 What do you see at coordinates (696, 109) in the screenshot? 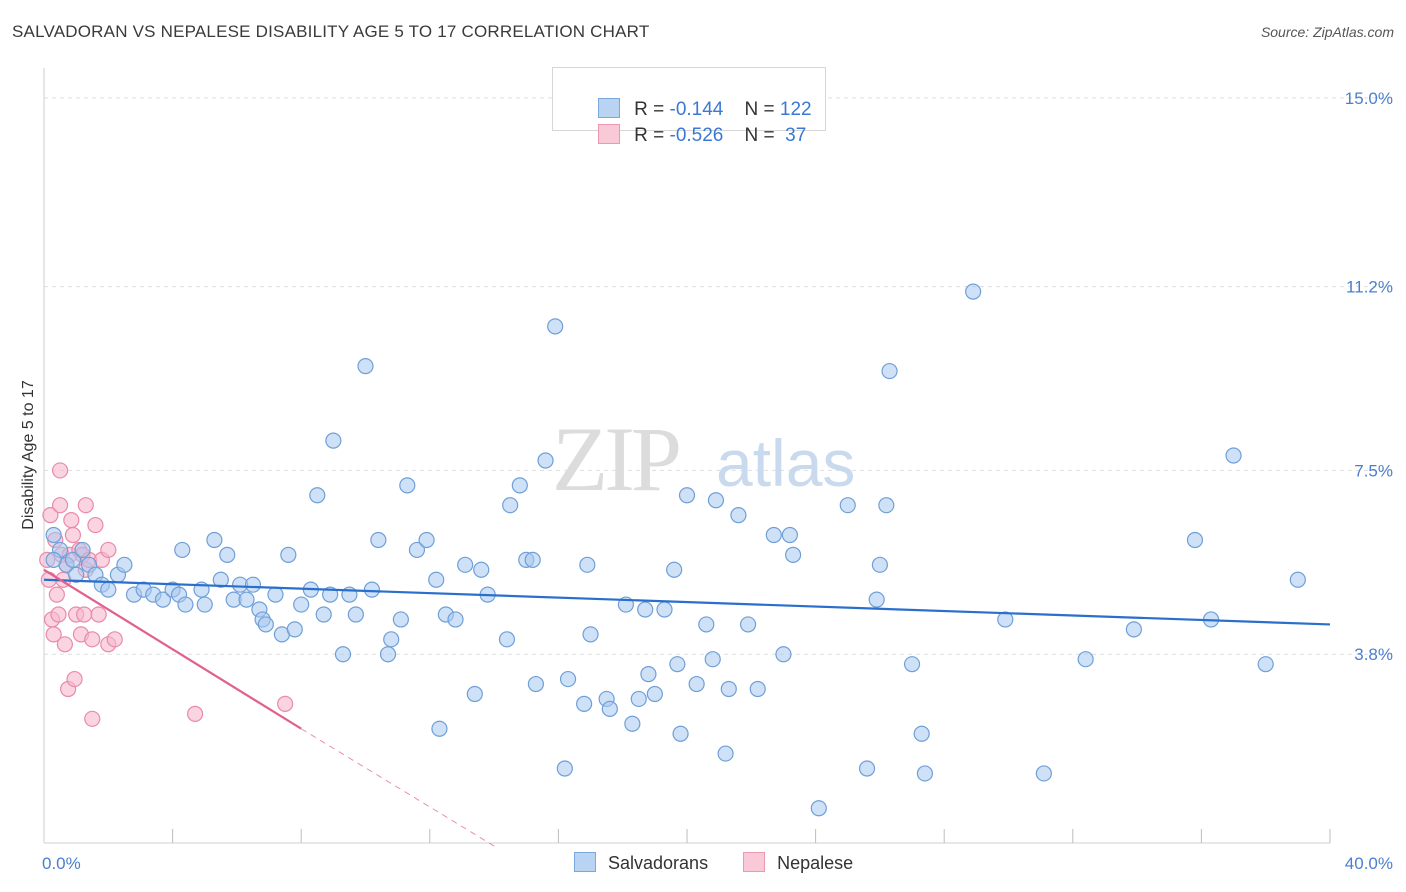
I see `legend-r-value: -0.144` at bounding box center [696, 109].